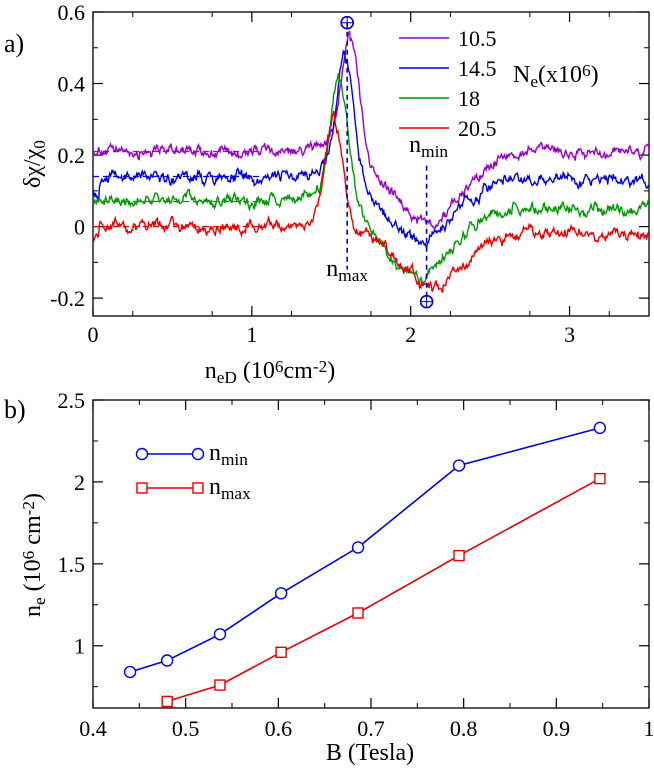 Image resolution: width=654 pixels, height=770 pixels. Describe the element at coordinates (464, 728) in the screenshot. I see `x-tick-label: 0.8` at that location.